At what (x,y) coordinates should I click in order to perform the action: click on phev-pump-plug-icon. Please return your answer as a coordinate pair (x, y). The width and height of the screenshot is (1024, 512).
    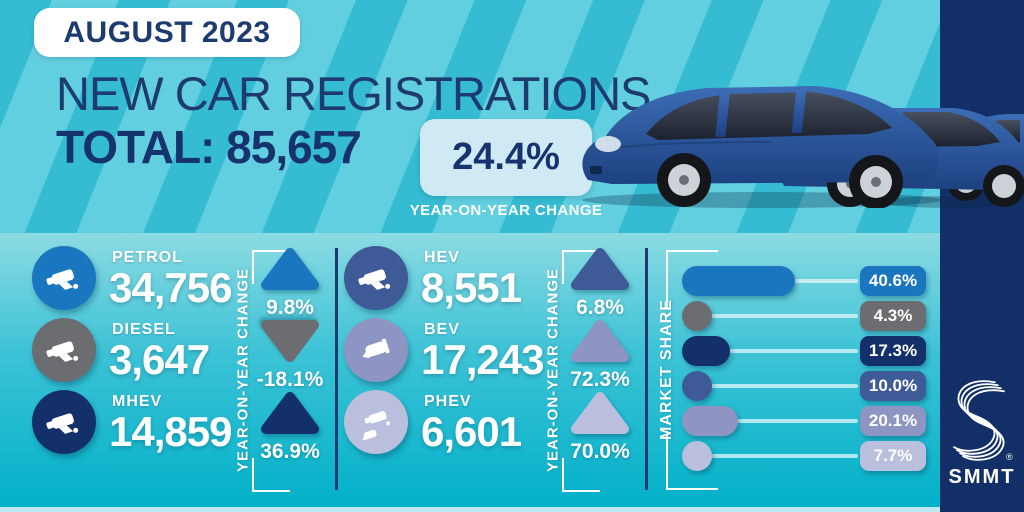
    Looking at the image, I should click on (376, 422).